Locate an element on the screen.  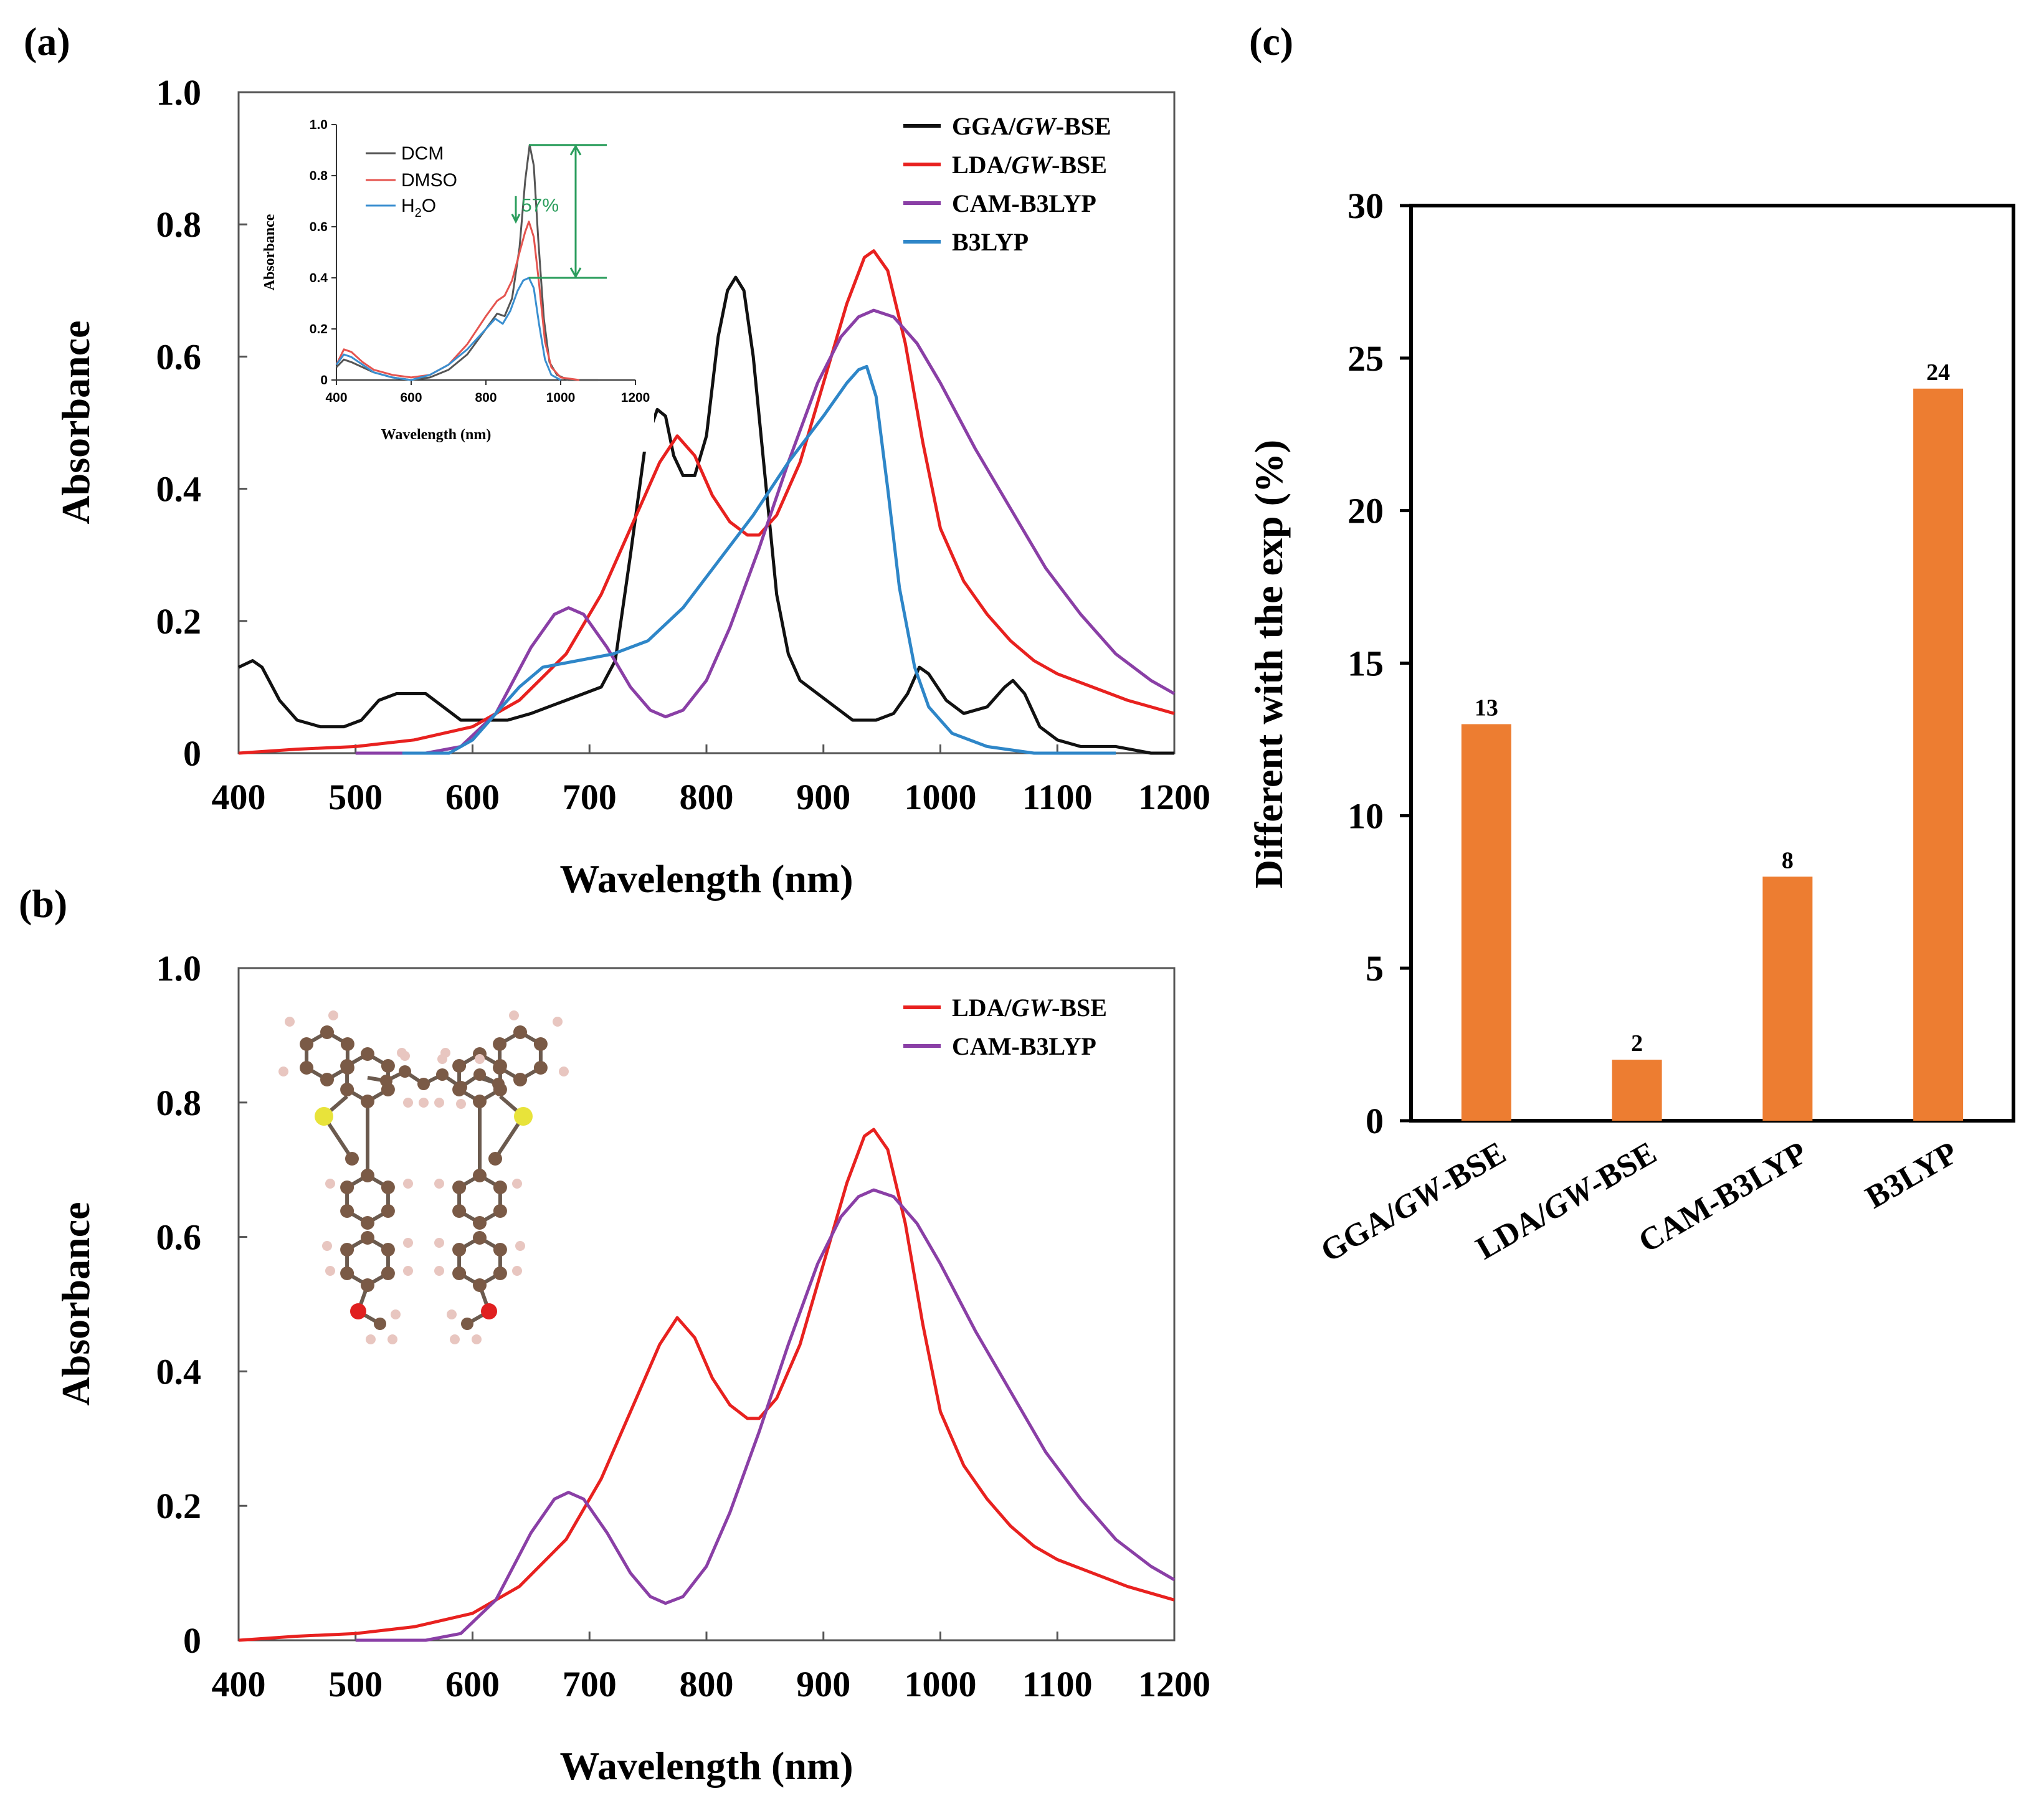
panel-b-x-tick-label-500: 500 is located at coordinates (355, 1684).